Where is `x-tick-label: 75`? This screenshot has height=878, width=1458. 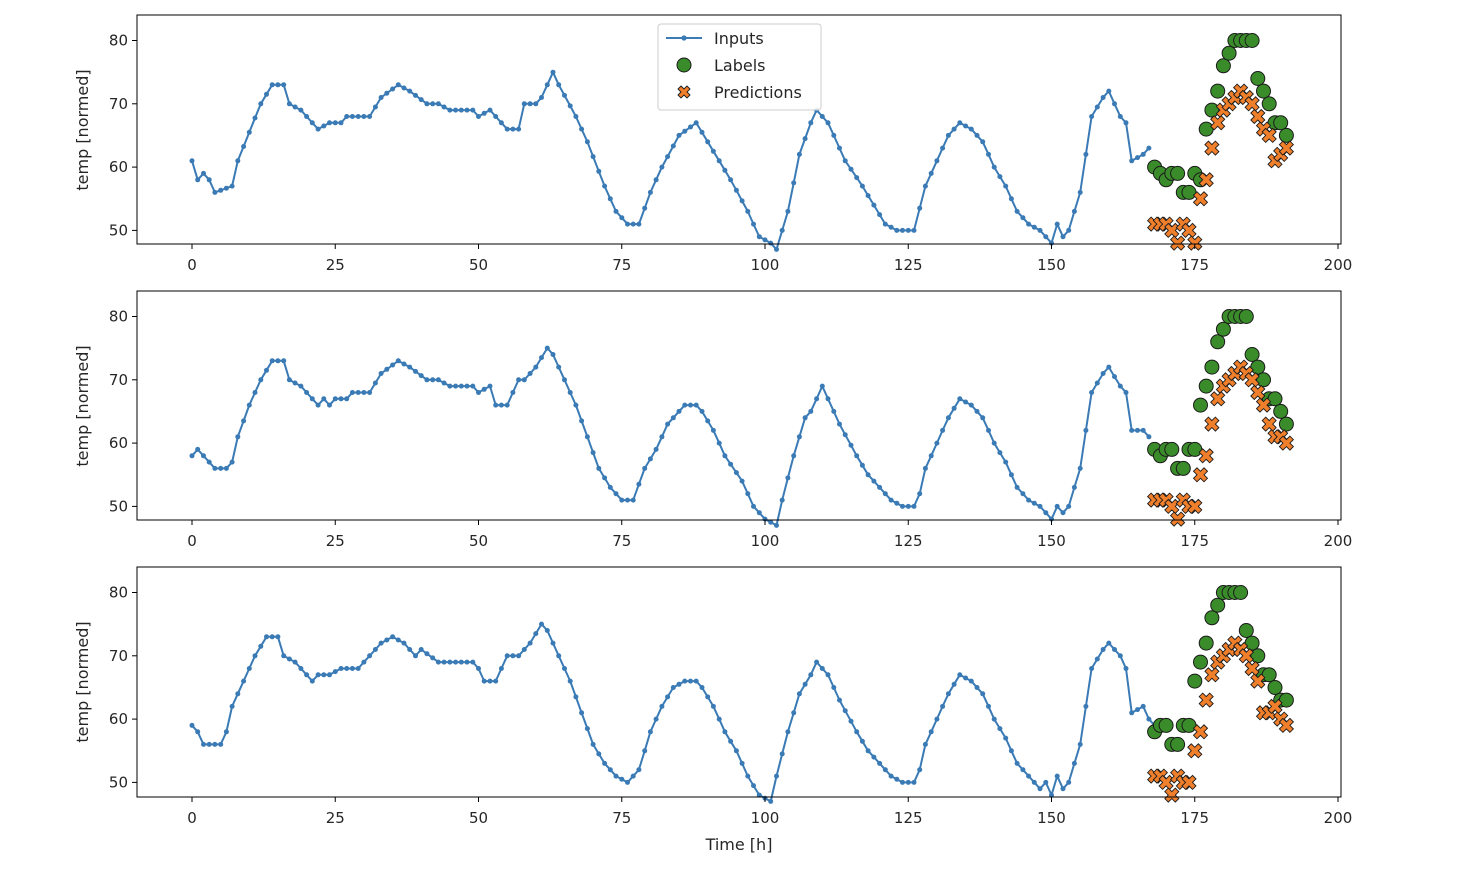
x-tick-label: 75 is located at coordinates (621, 818).